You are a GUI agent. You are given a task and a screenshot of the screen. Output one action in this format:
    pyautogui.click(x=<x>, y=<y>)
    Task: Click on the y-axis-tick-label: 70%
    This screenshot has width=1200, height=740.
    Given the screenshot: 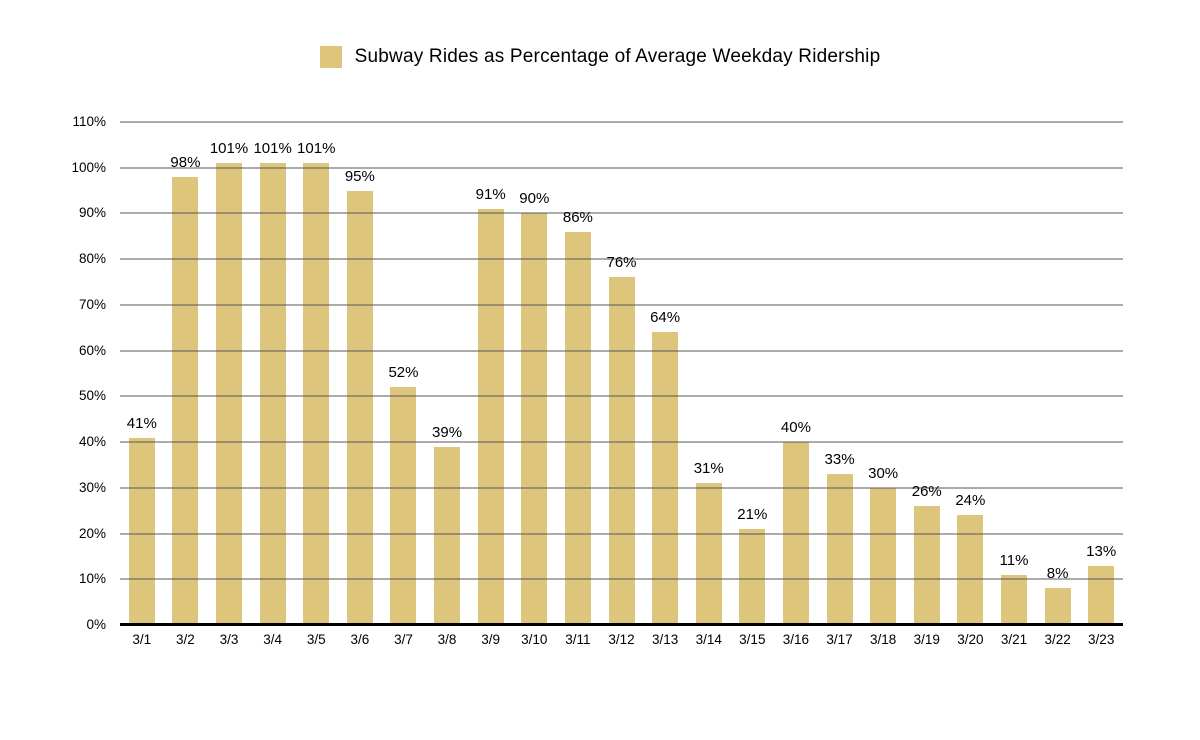 What is the action you would take?
    pyautogui.click(x=92, y=304)
    